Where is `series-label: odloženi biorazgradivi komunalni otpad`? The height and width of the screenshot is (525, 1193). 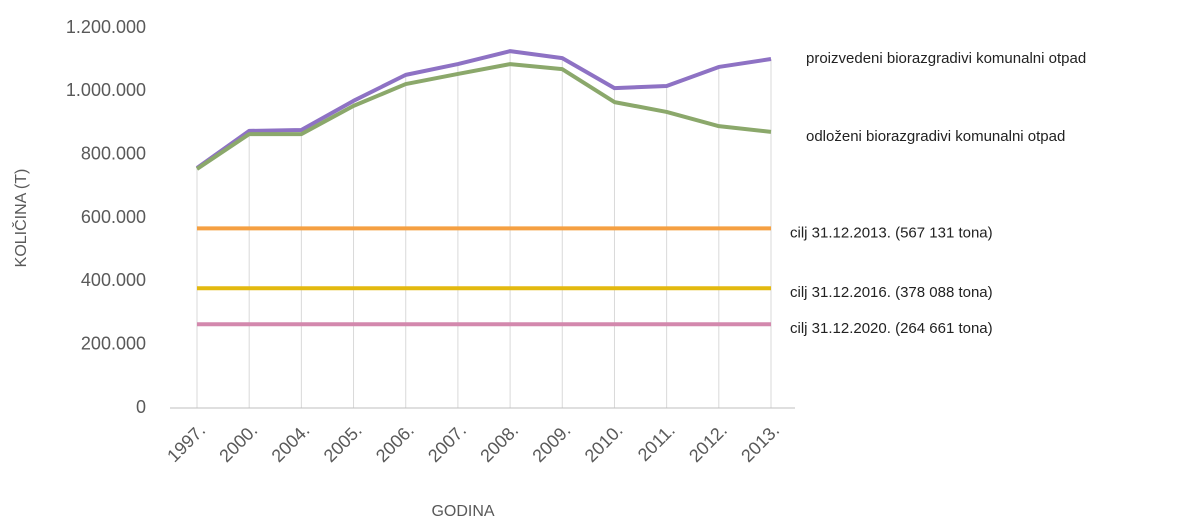
series-label: odloženi biorazgradivi komunalni otpad is located at coordinates (935, 136).